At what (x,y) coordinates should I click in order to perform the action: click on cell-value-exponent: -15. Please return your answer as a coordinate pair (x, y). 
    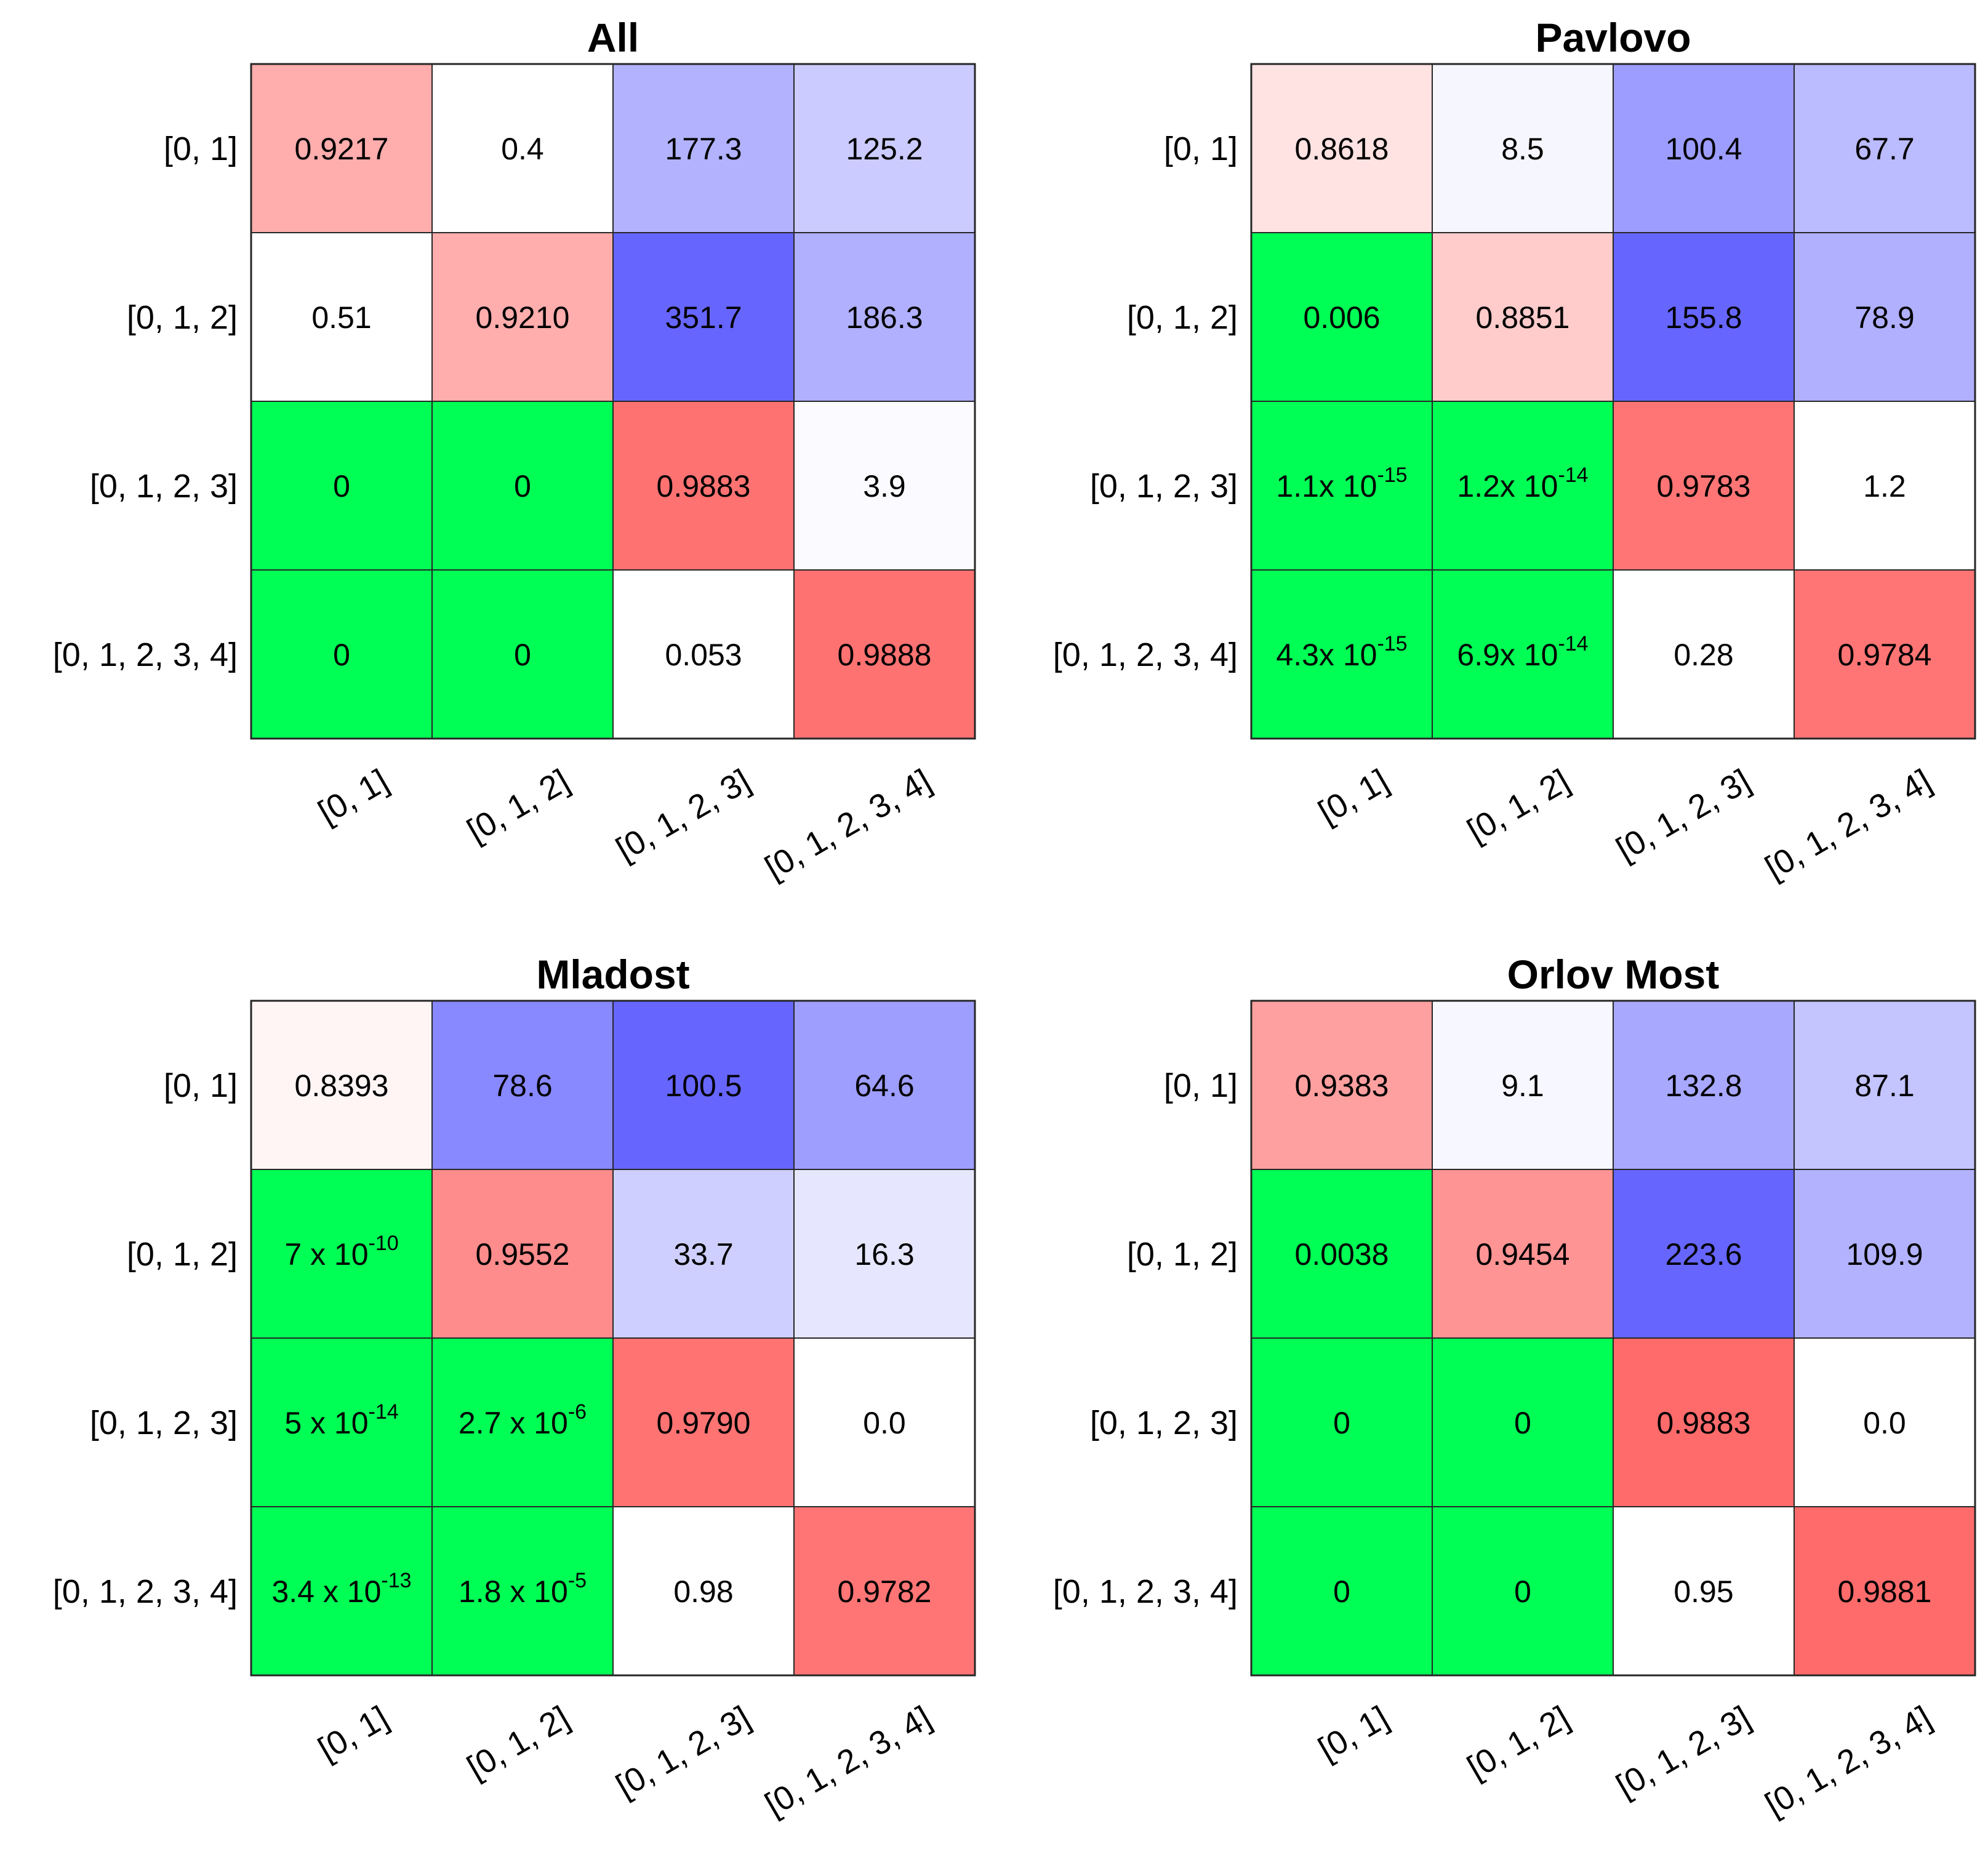
    Looking at the image, I should click on (1392, 475).